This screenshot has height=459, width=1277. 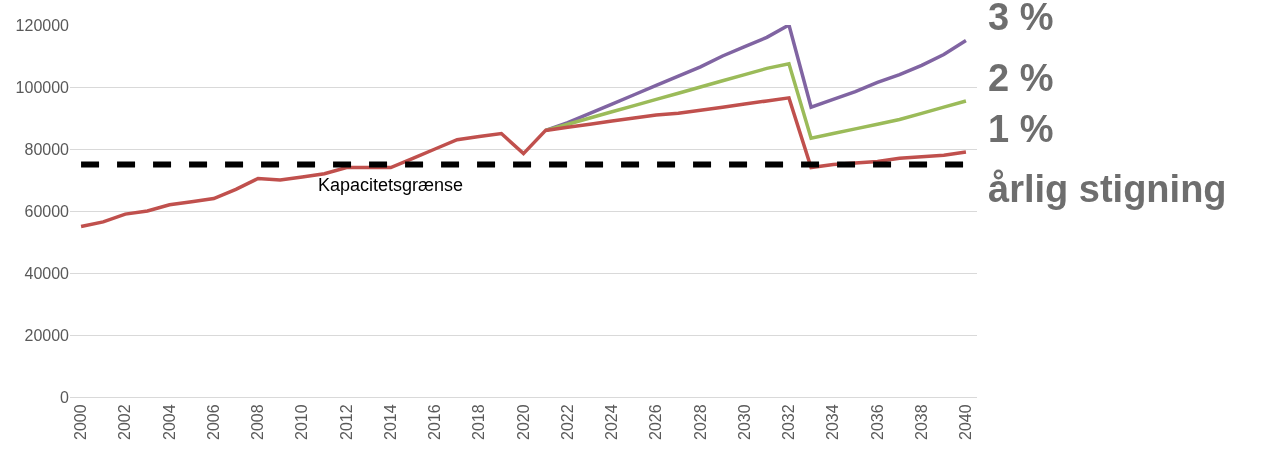 I want to click on x-tick-label: 2022, so click(x=567, y=422).